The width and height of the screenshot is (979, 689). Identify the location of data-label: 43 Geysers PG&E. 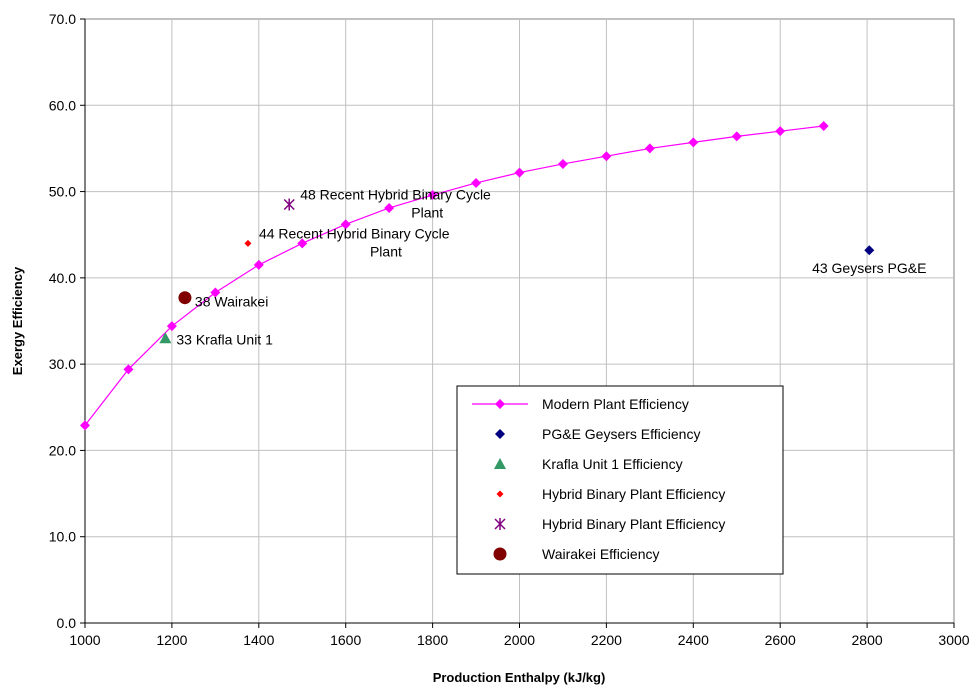
(869, 268).